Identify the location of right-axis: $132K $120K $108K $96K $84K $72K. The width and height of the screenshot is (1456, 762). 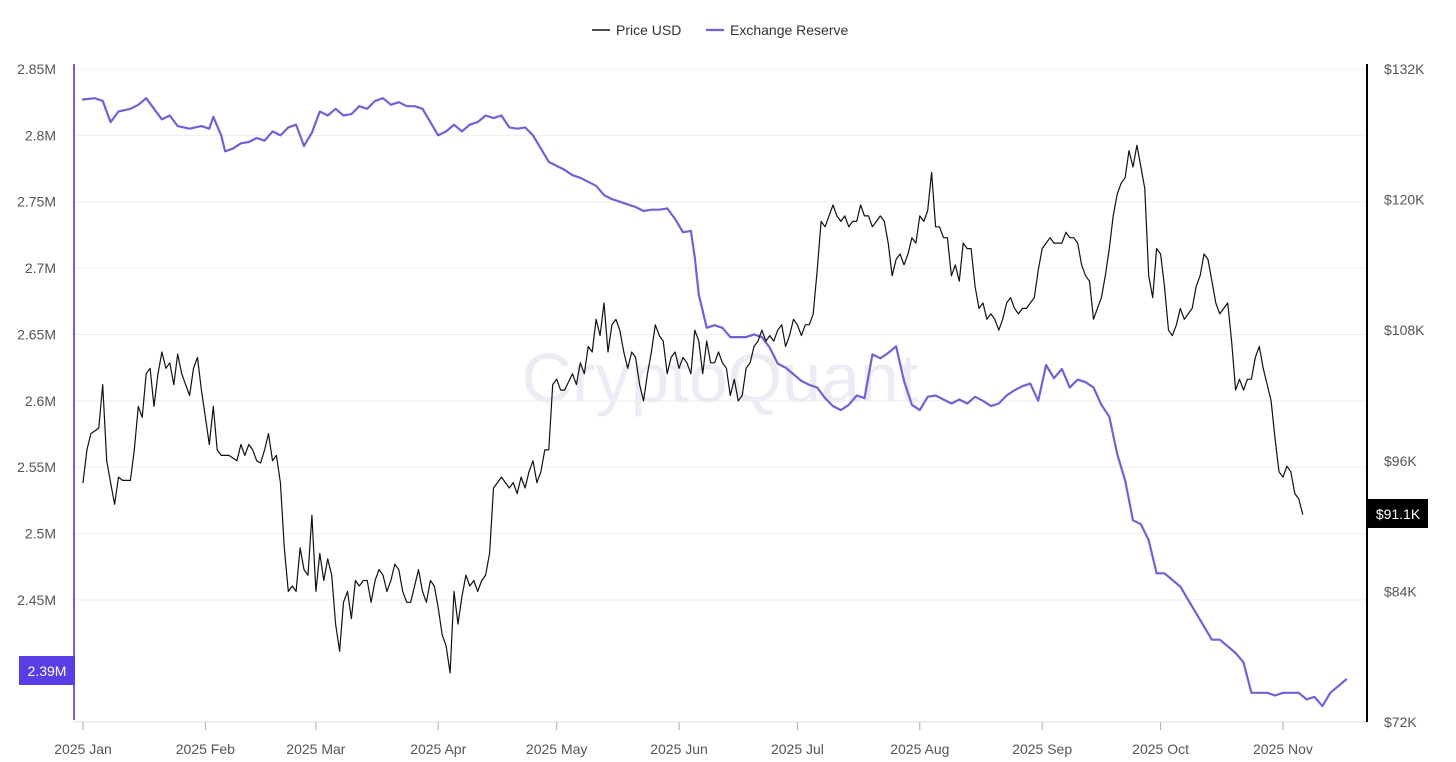
(1395, 395).